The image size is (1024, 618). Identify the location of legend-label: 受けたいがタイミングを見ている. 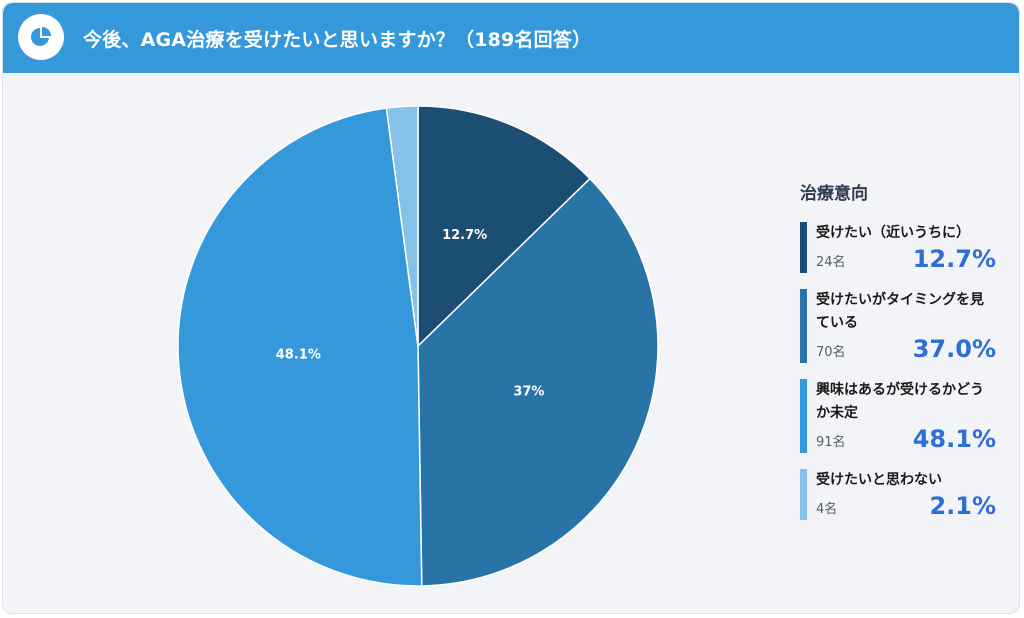
(900, 311).